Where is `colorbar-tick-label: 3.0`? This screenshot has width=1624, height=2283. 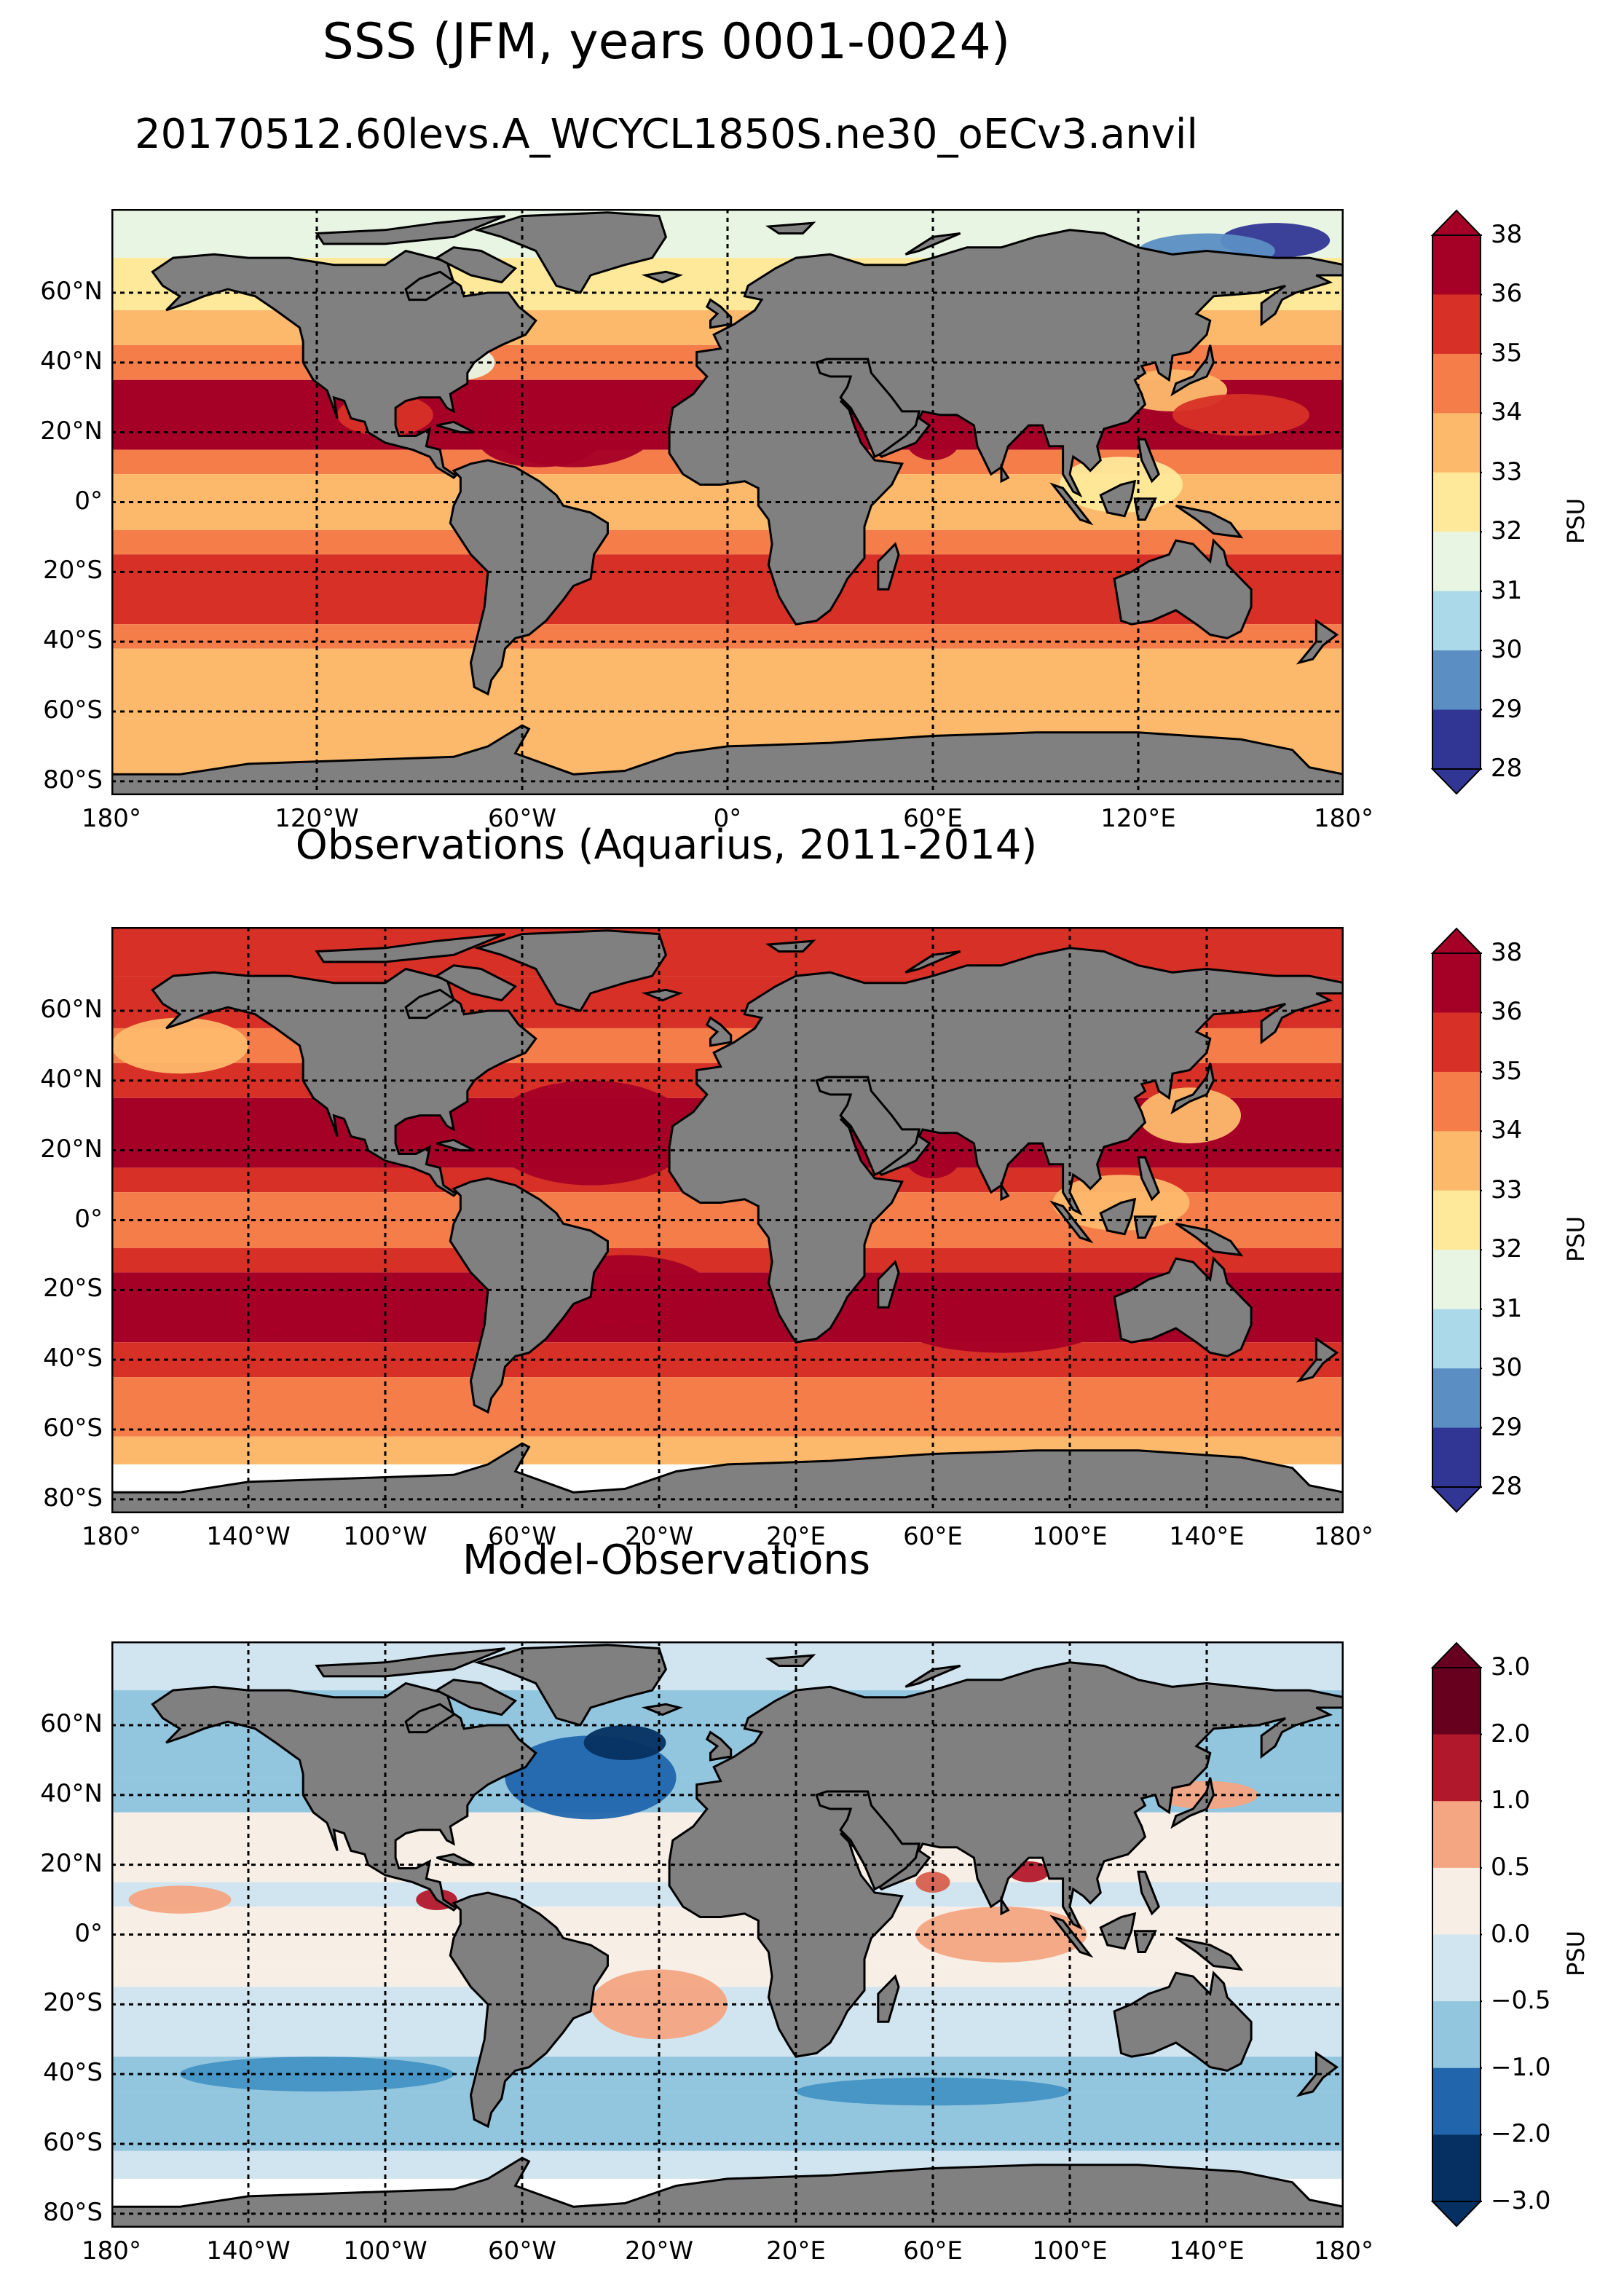 colorbar-tick-label: 3.0 is located at coordinates (1511, 1666).